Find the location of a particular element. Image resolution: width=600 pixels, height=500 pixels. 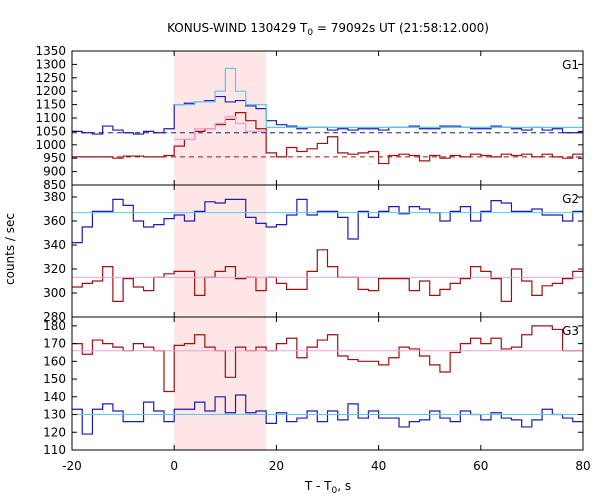

y-tick-label: 1200 is located at coordinates (50, 91).